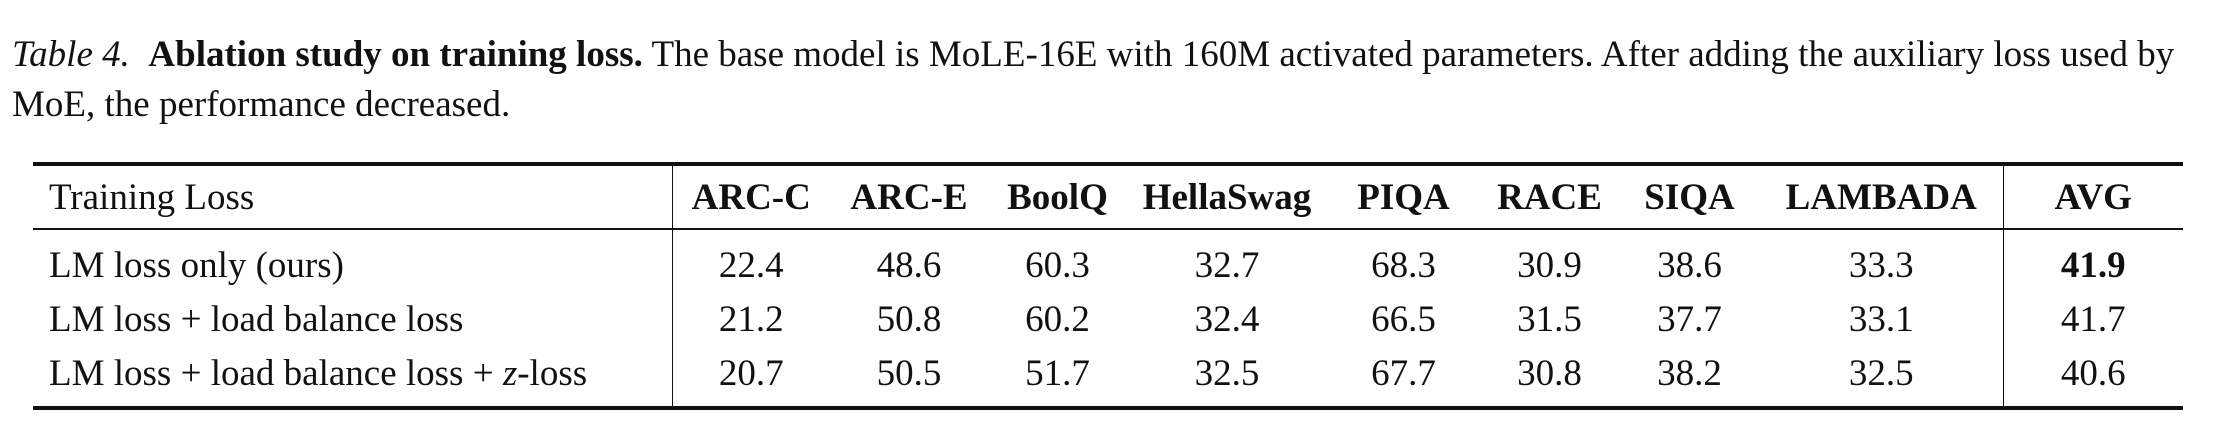 The height and width of the screenshot is (442, 2214). I want to click on cell-siqa: 37.7, so click(1689, 319).